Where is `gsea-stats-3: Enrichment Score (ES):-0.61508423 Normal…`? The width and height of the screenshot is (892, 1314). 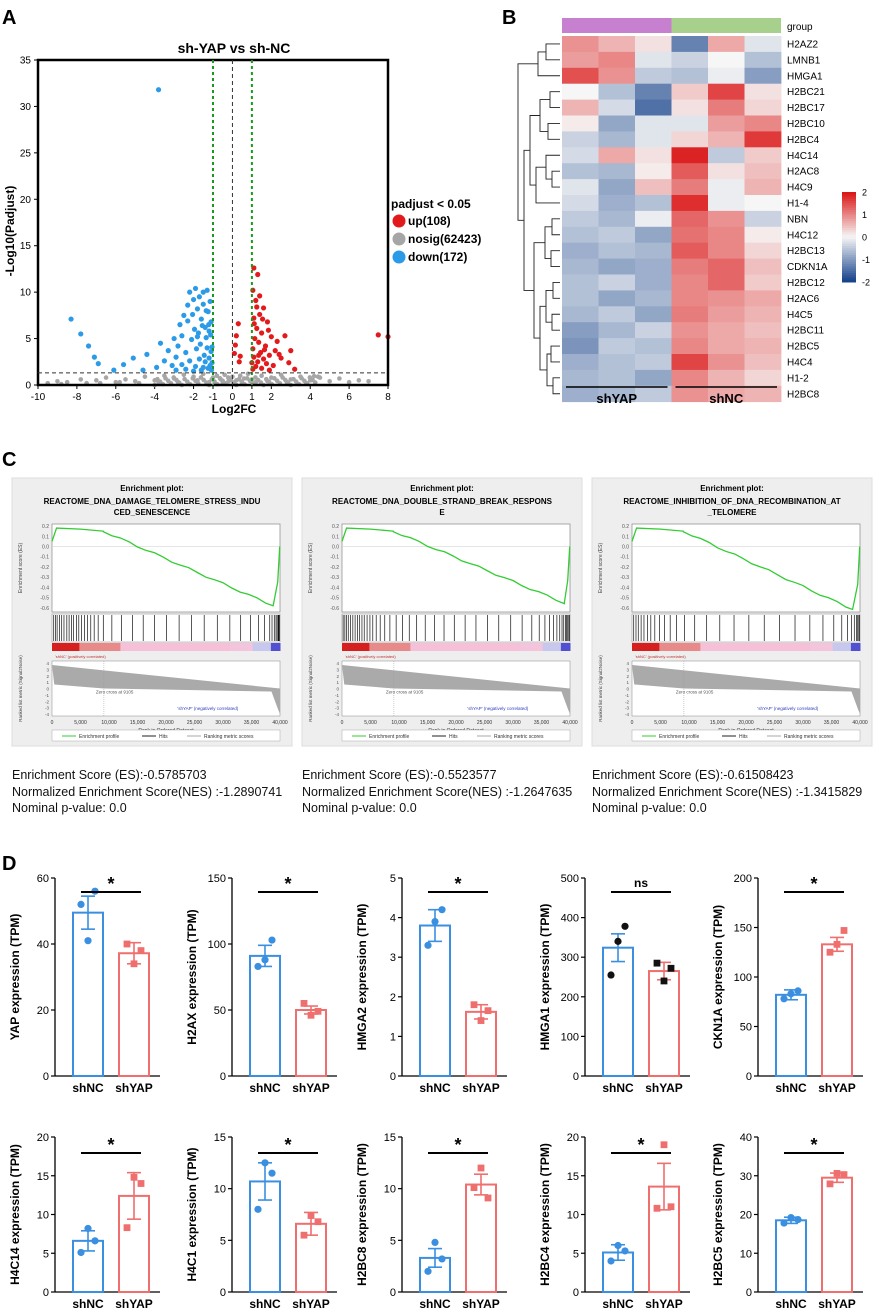
gsea-stats-3: Enrichment Score (ES):-0.61508423 Normal… is located at coordinates (727, 792).